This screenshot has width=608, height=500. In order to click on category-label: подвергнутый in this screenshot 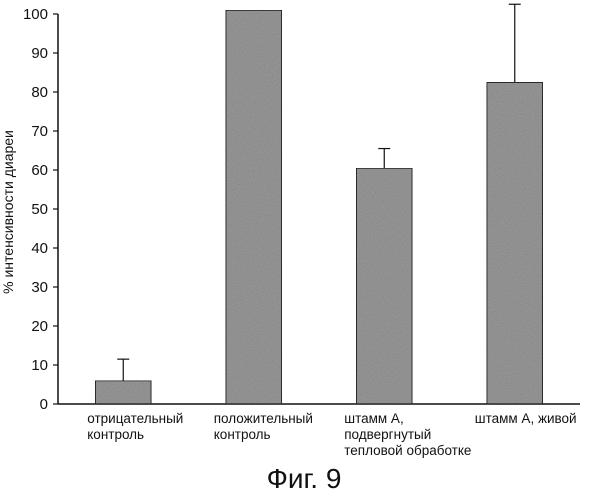, I will do `click(387, 434)`.